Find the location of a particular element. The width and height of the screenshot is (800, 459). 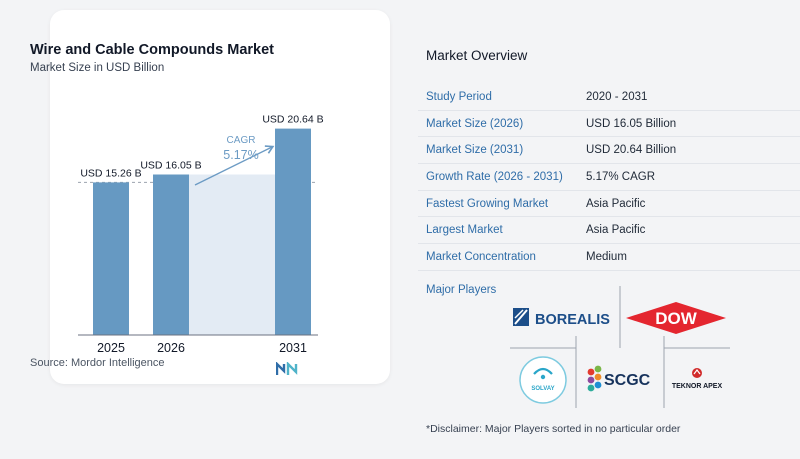

chart-subtitle: Market Size in USD Billion is located at coordinates (97, 68).